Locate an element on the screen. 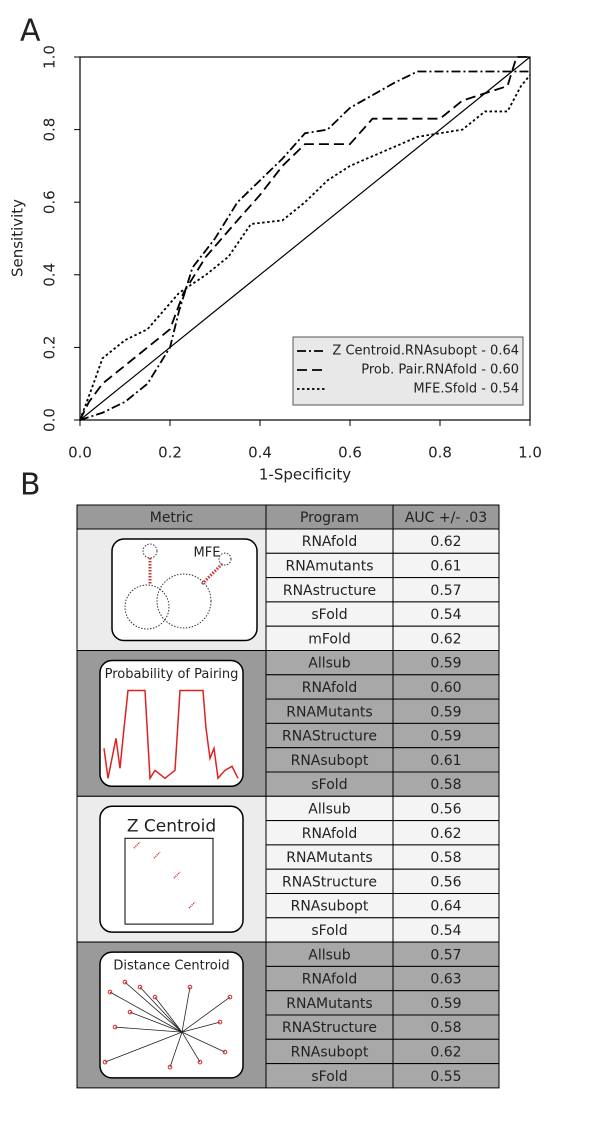  auc-value: 0.60 is located at coordinates (445, 688).